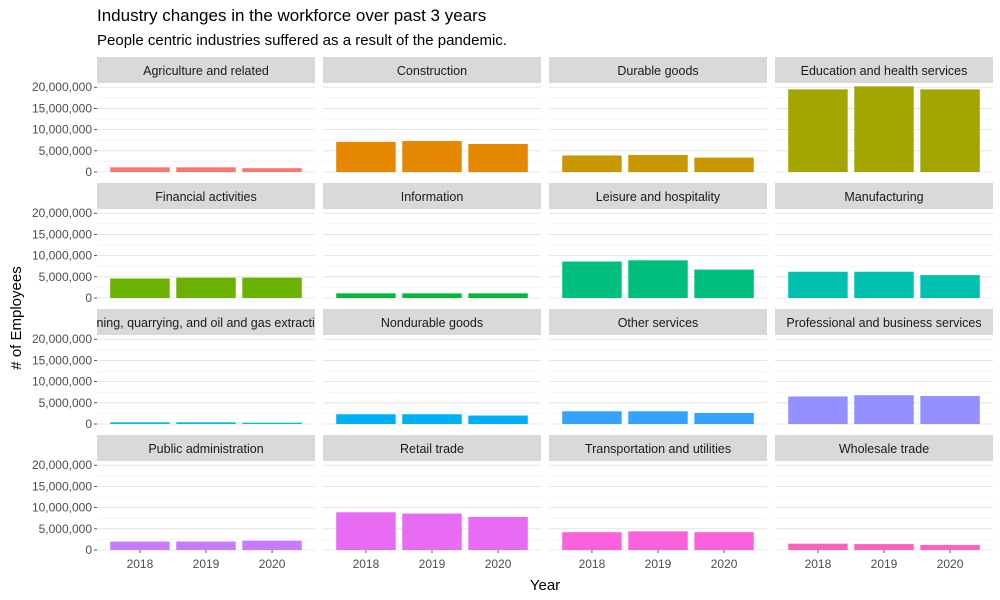 This screenshot has width=1000, height=600. I want to click on facet-strip-mining-quarrying-and-oil-and-gas-extraction, so click(206, 322).